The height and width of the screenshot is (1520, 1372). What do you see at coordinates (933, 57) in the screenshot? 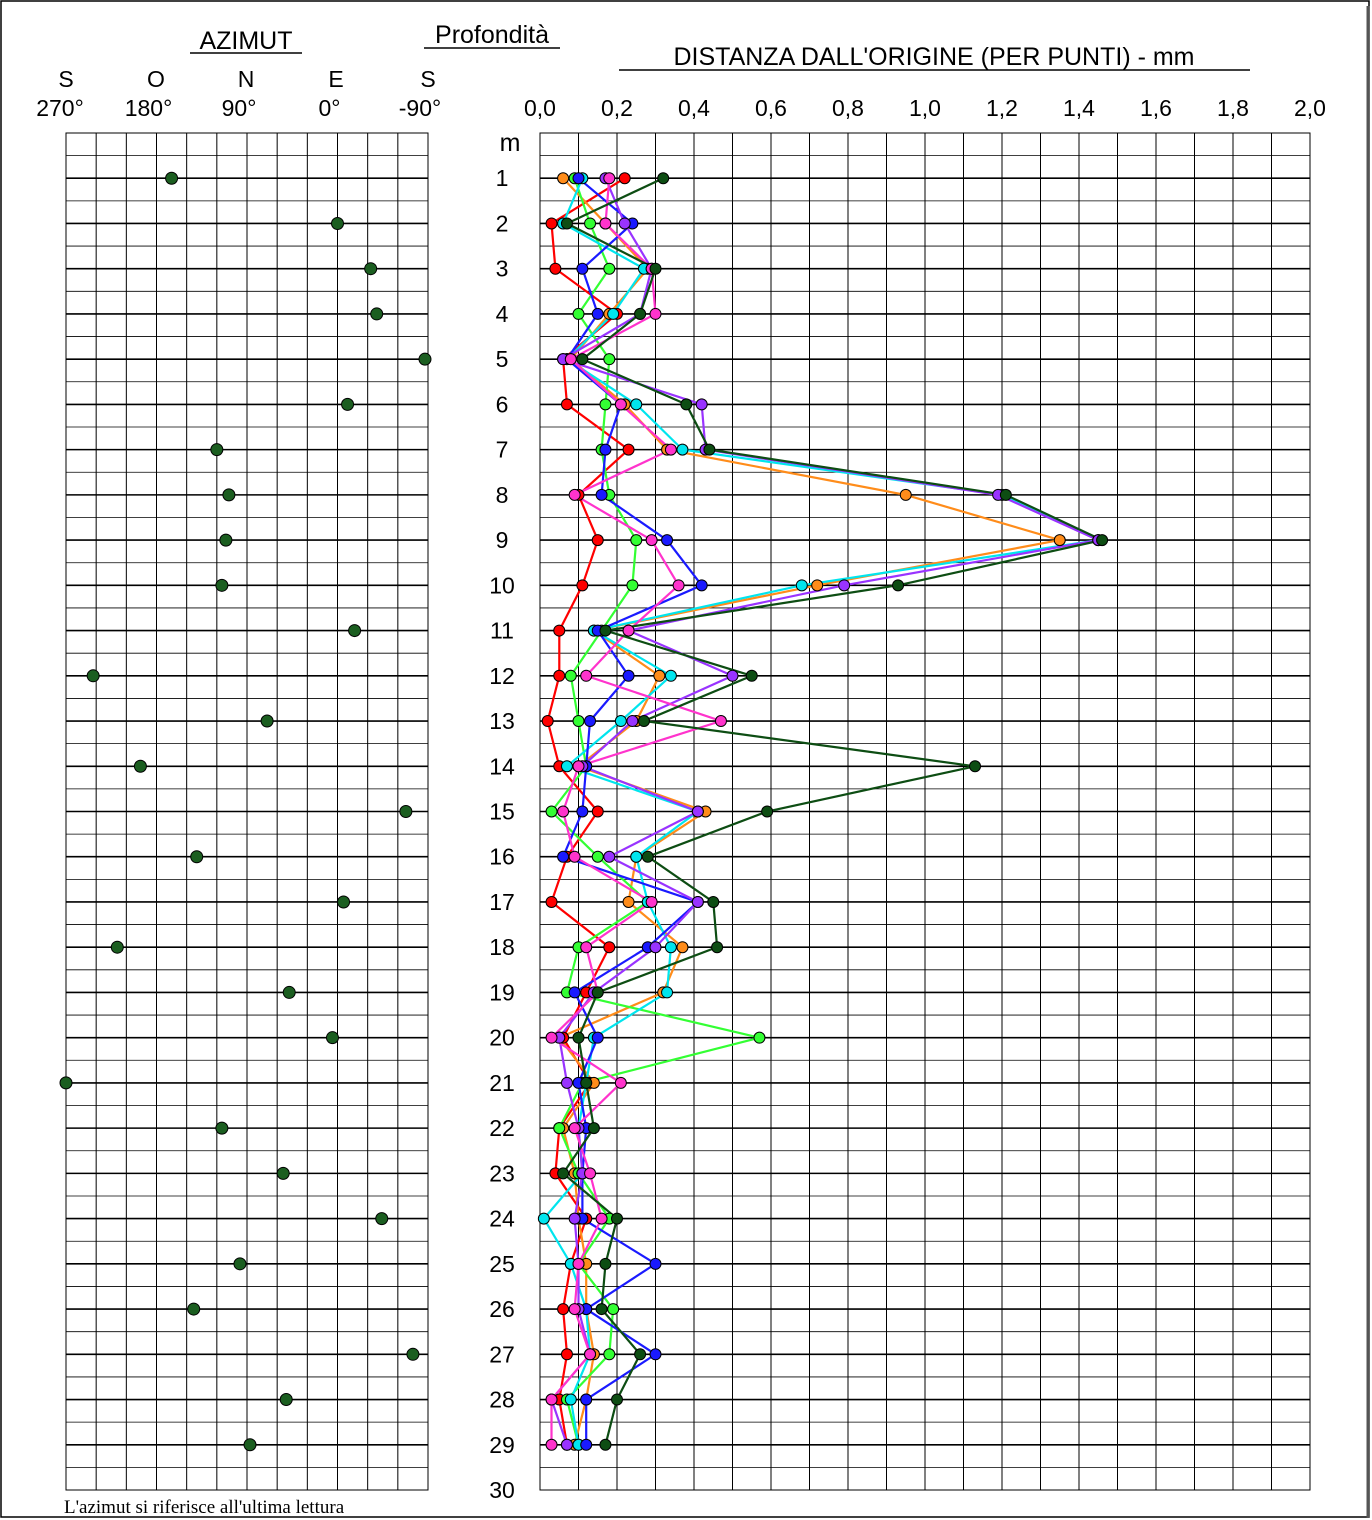
I see `distance-title: DISTANZA DALL'ORIGINE (PER PUNTI) - mm` at bounding box center [933, 57].